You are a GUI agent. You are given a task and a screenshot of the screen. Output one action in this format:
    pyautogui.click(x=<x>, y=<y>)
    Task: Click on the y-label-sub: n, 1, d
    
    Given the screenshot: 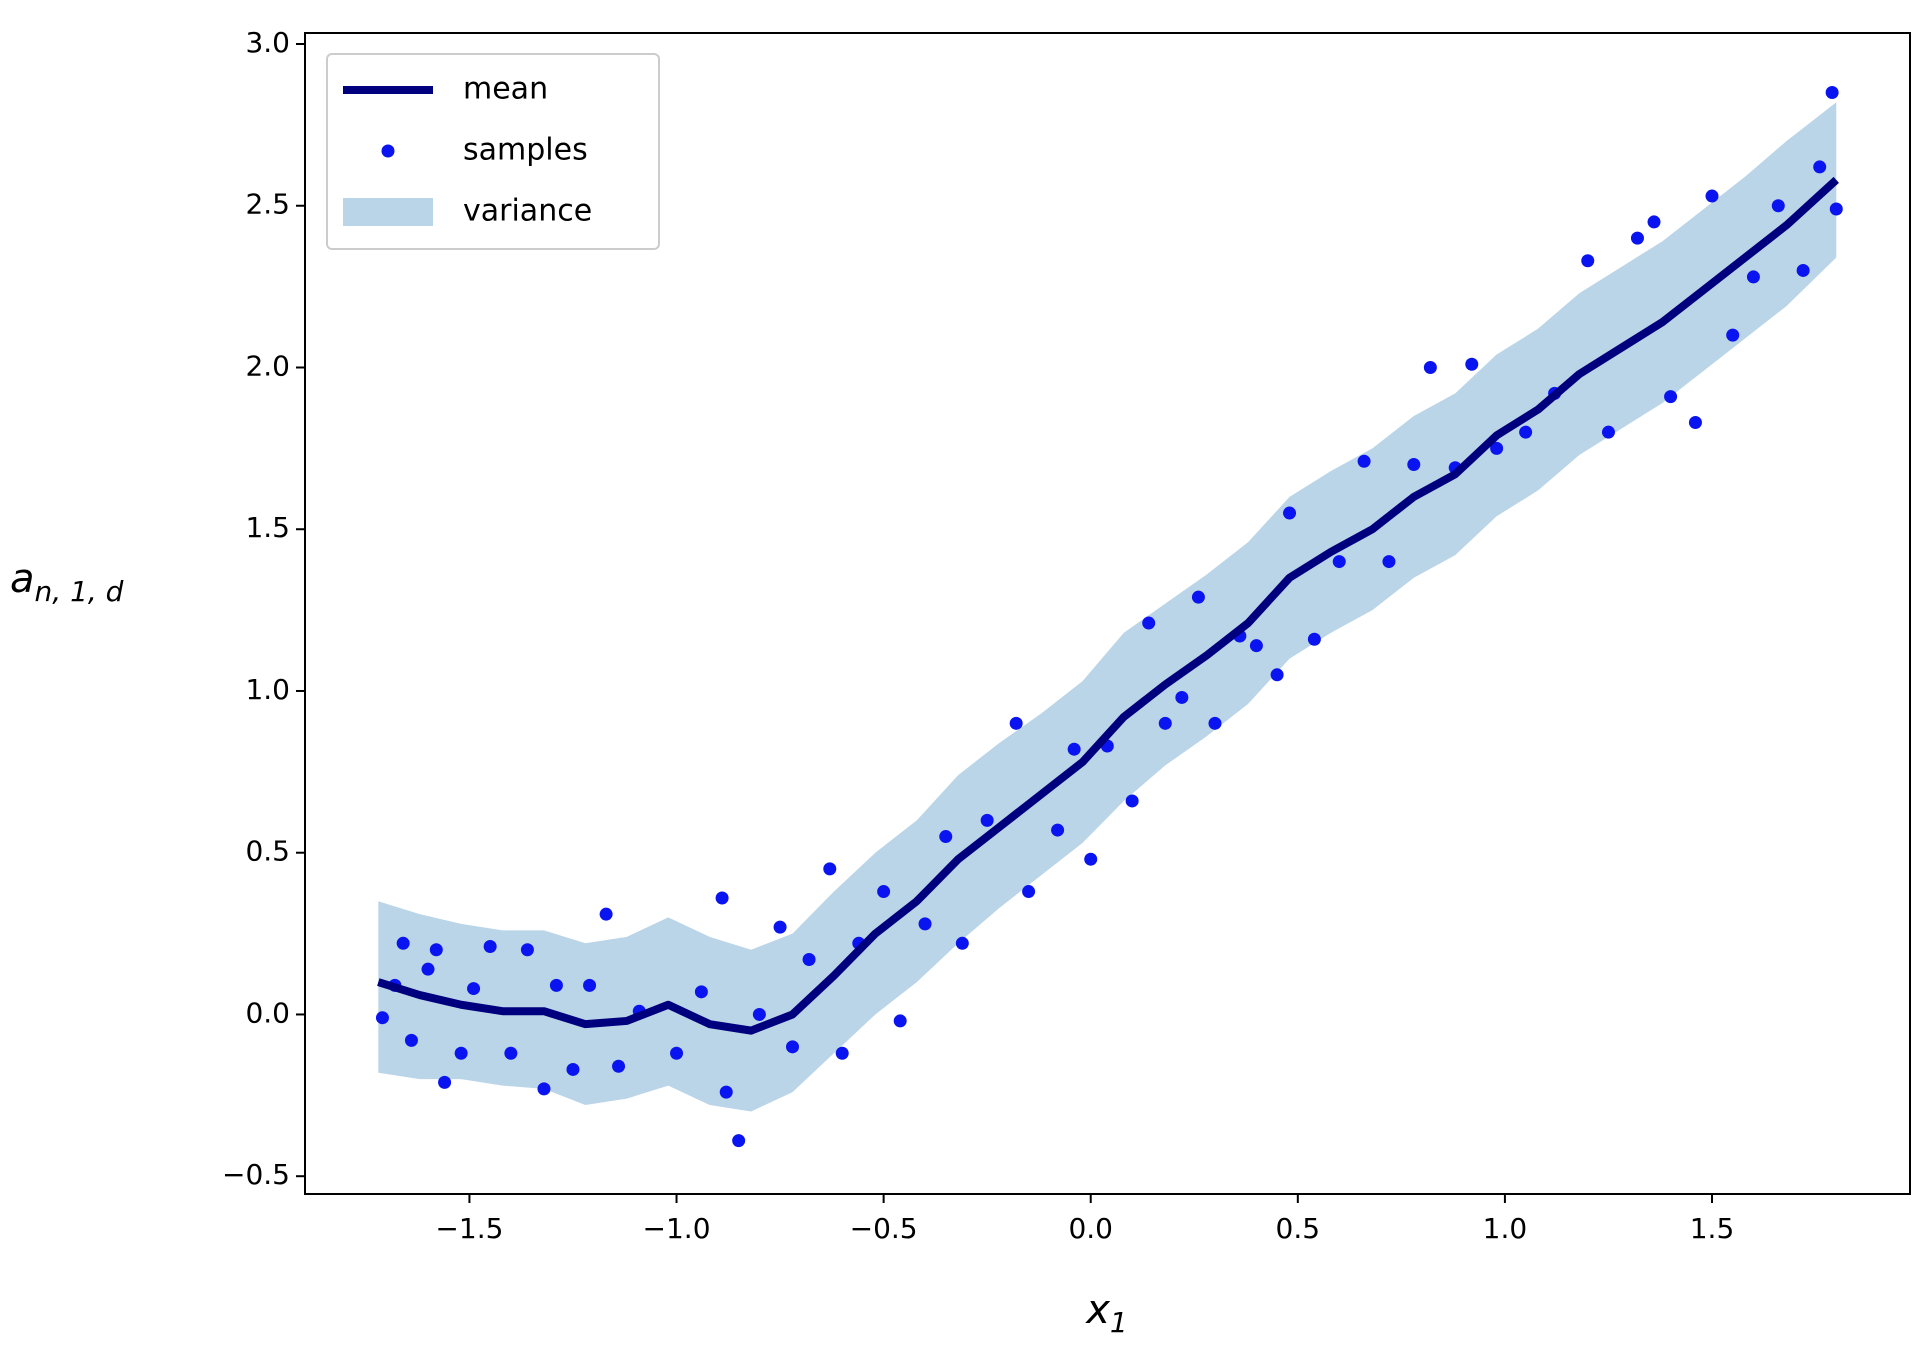 What is the action you would take?
    pyautogui.click(x=79, y=591)
    